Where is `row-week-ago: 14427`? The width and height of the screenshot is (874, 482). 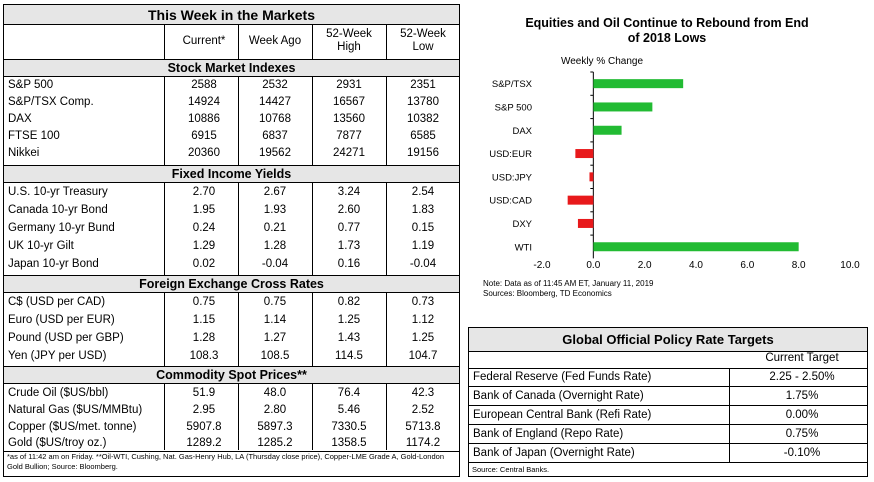
row-week-ago: 14427 is located at coordinates (275, 102).